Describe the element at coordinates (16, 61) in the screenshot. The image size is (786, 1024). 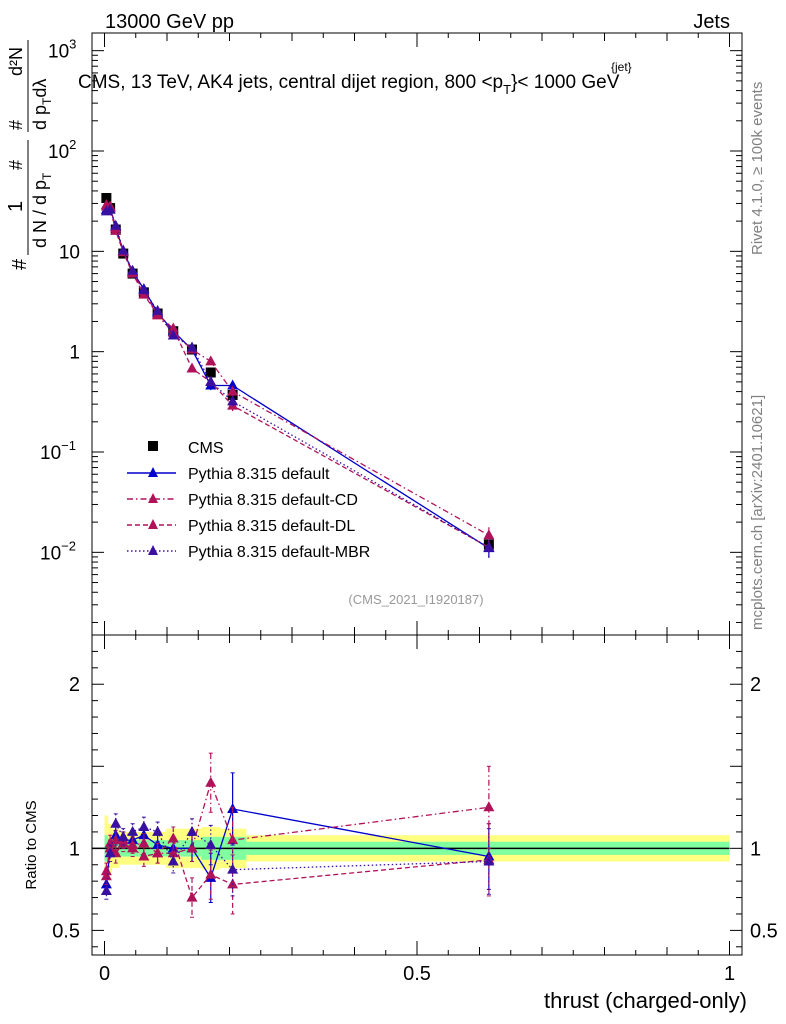
I see `y-label-main-top: d²N` at that location.